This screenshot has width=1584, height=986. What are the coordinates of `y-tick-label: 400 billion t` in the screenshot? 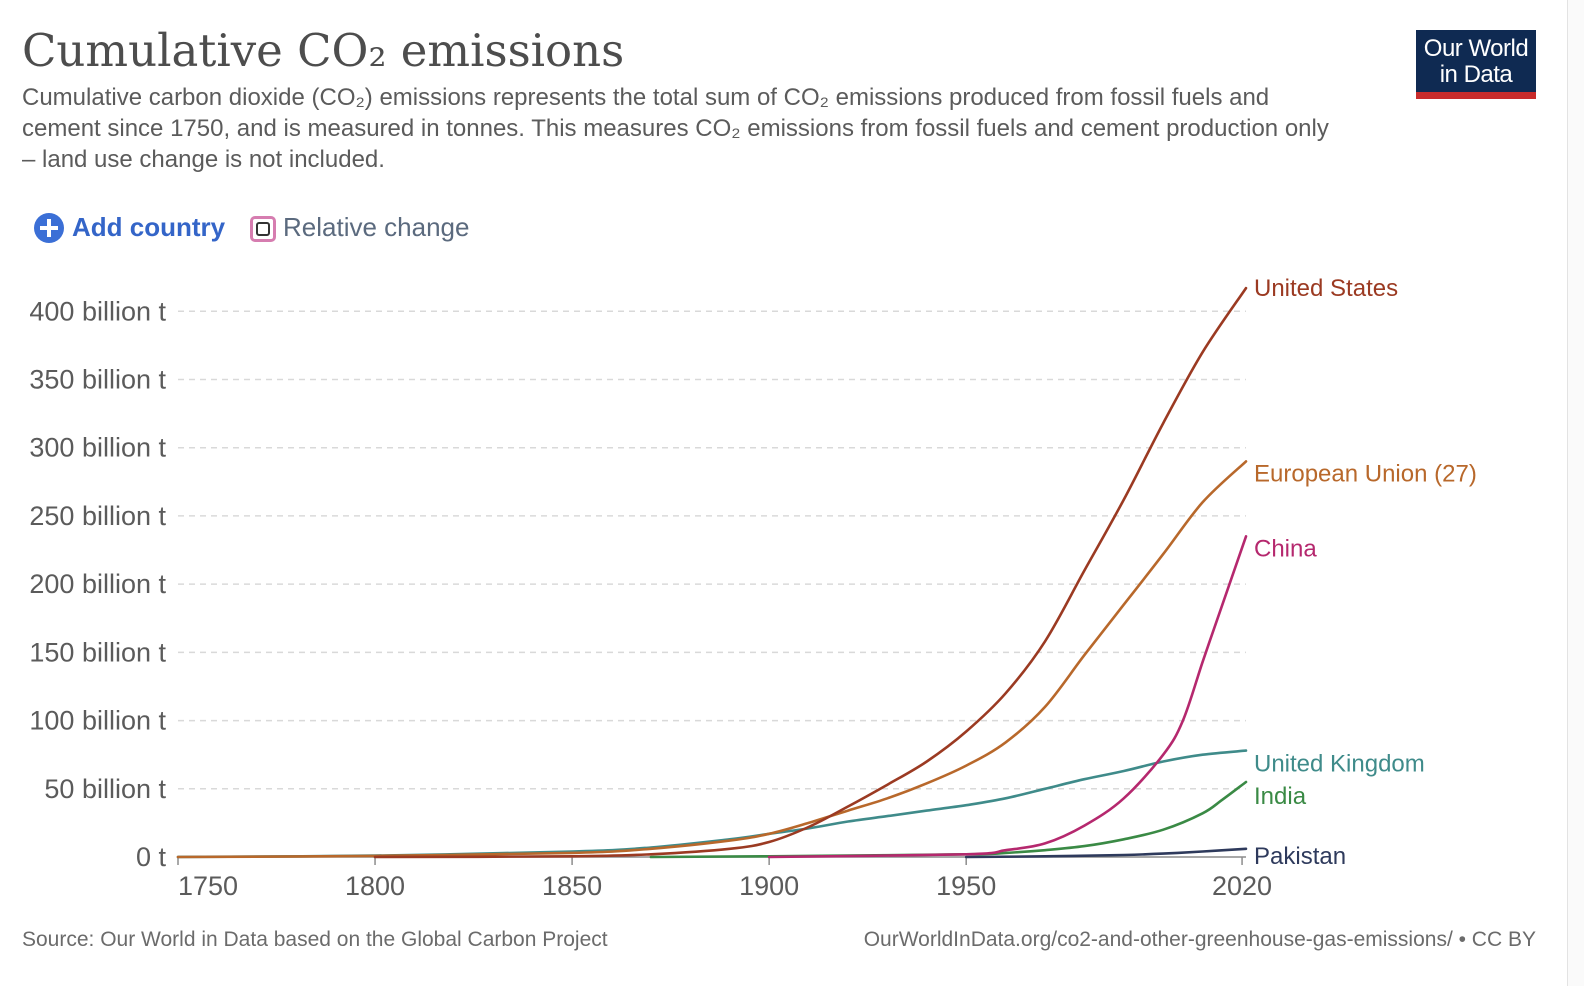 It's located at (97, 311).